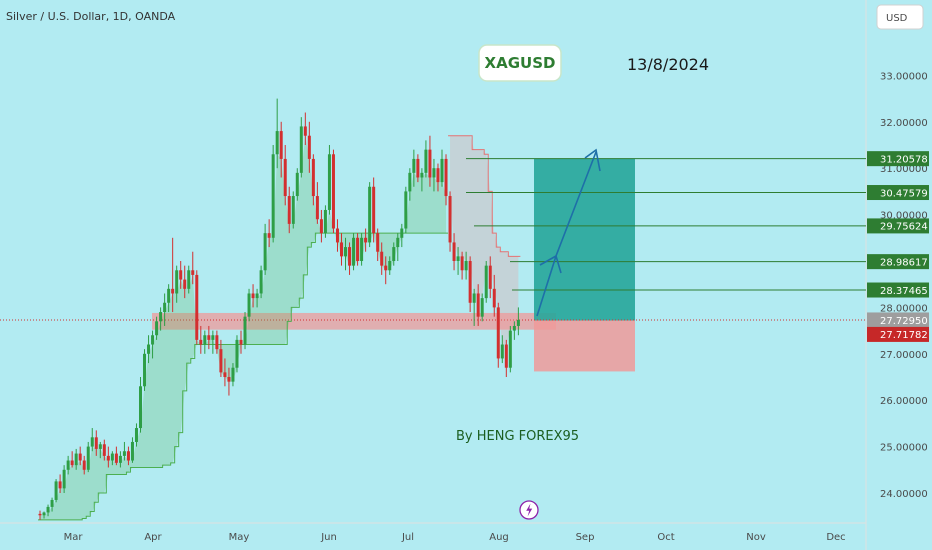 The width and height of the screenshot is (932, 550). What do you see at coordinates (904, 193) in the screenshot?
I see `svg-text: 30.47579` at bounding box center [904, 193].